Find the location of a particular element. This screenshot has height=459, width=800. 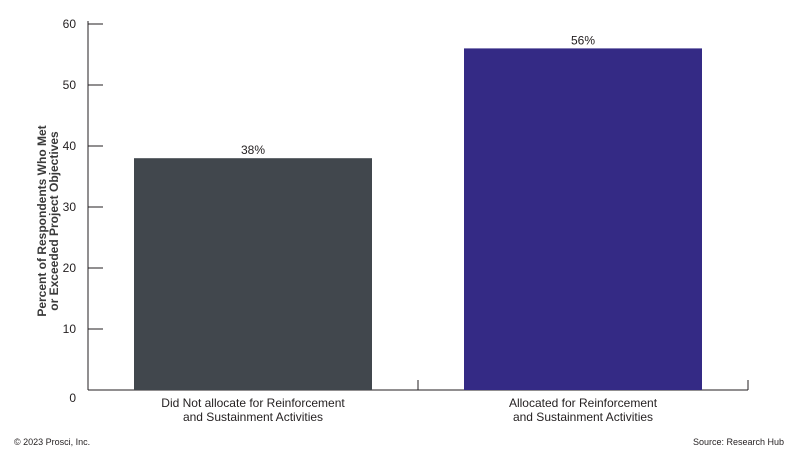

y-axis-ticks: 0 10 20 30 40 50 60 is located at coordinates (83, 211).